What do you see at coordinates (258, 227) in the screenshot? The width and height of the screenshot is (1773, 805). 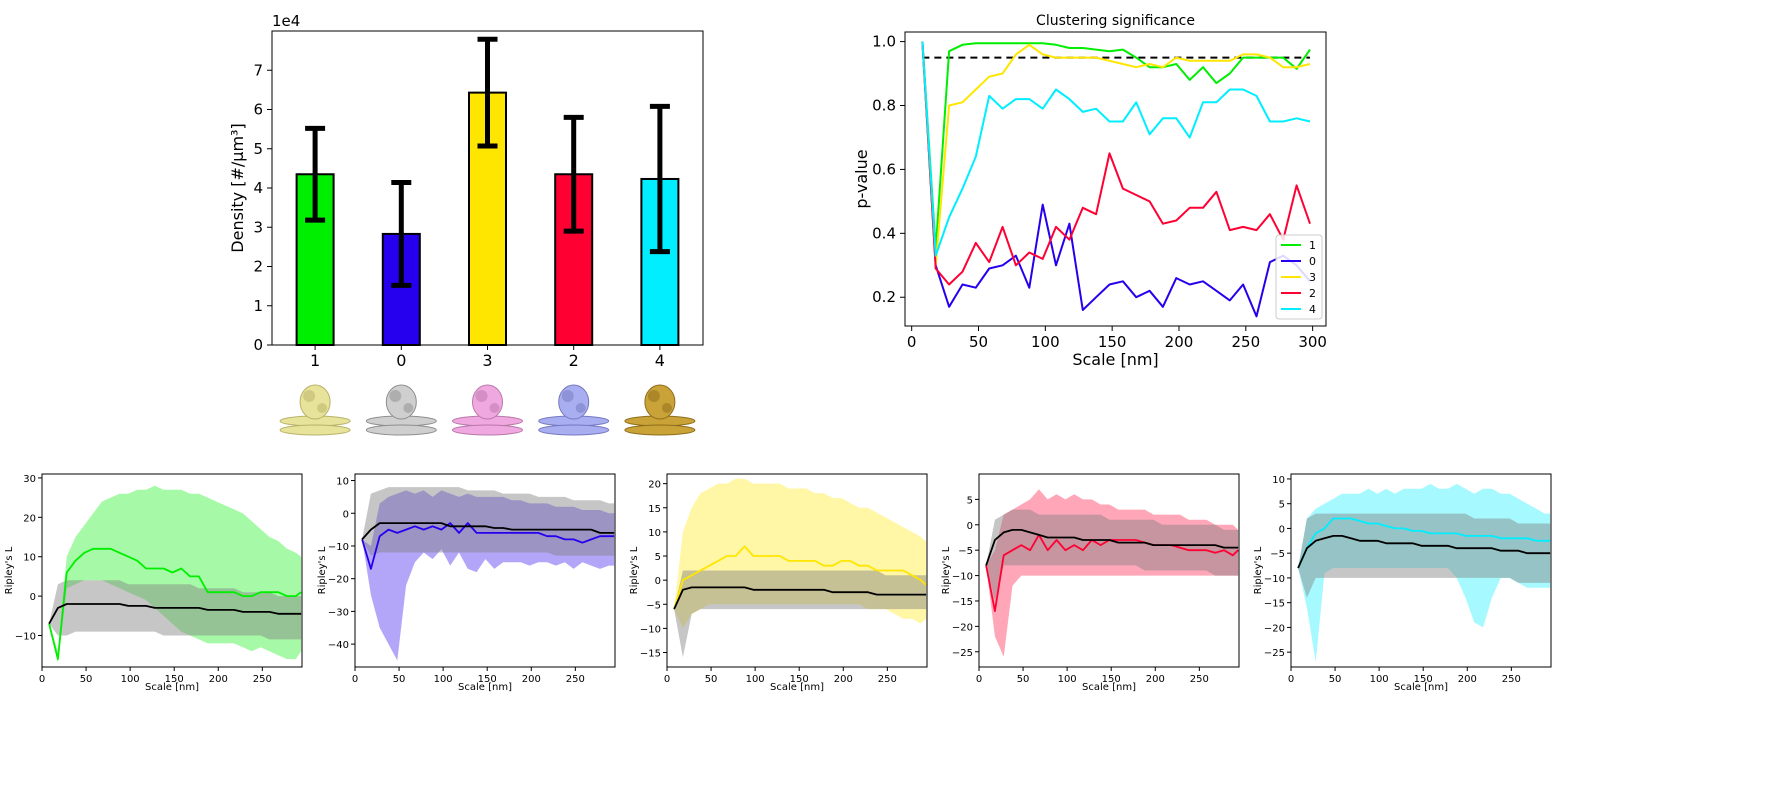 I see `y-tick-label: 3` at bounding box center [258, 227].